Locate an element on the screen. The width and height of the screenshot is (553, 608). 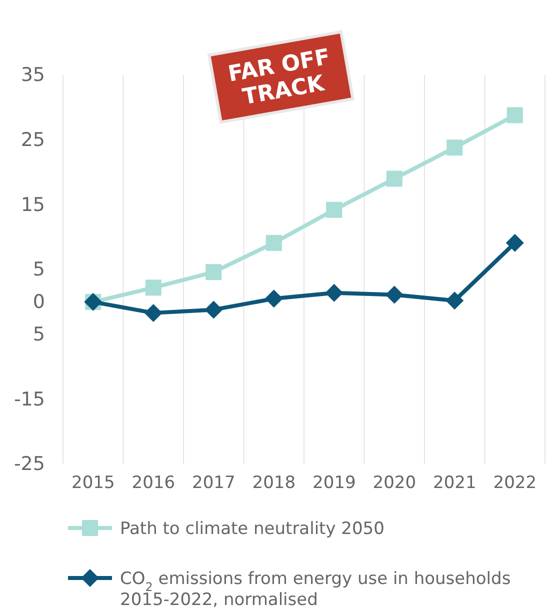
x-tick-label: 2015 is located at coordinates (93, 483).